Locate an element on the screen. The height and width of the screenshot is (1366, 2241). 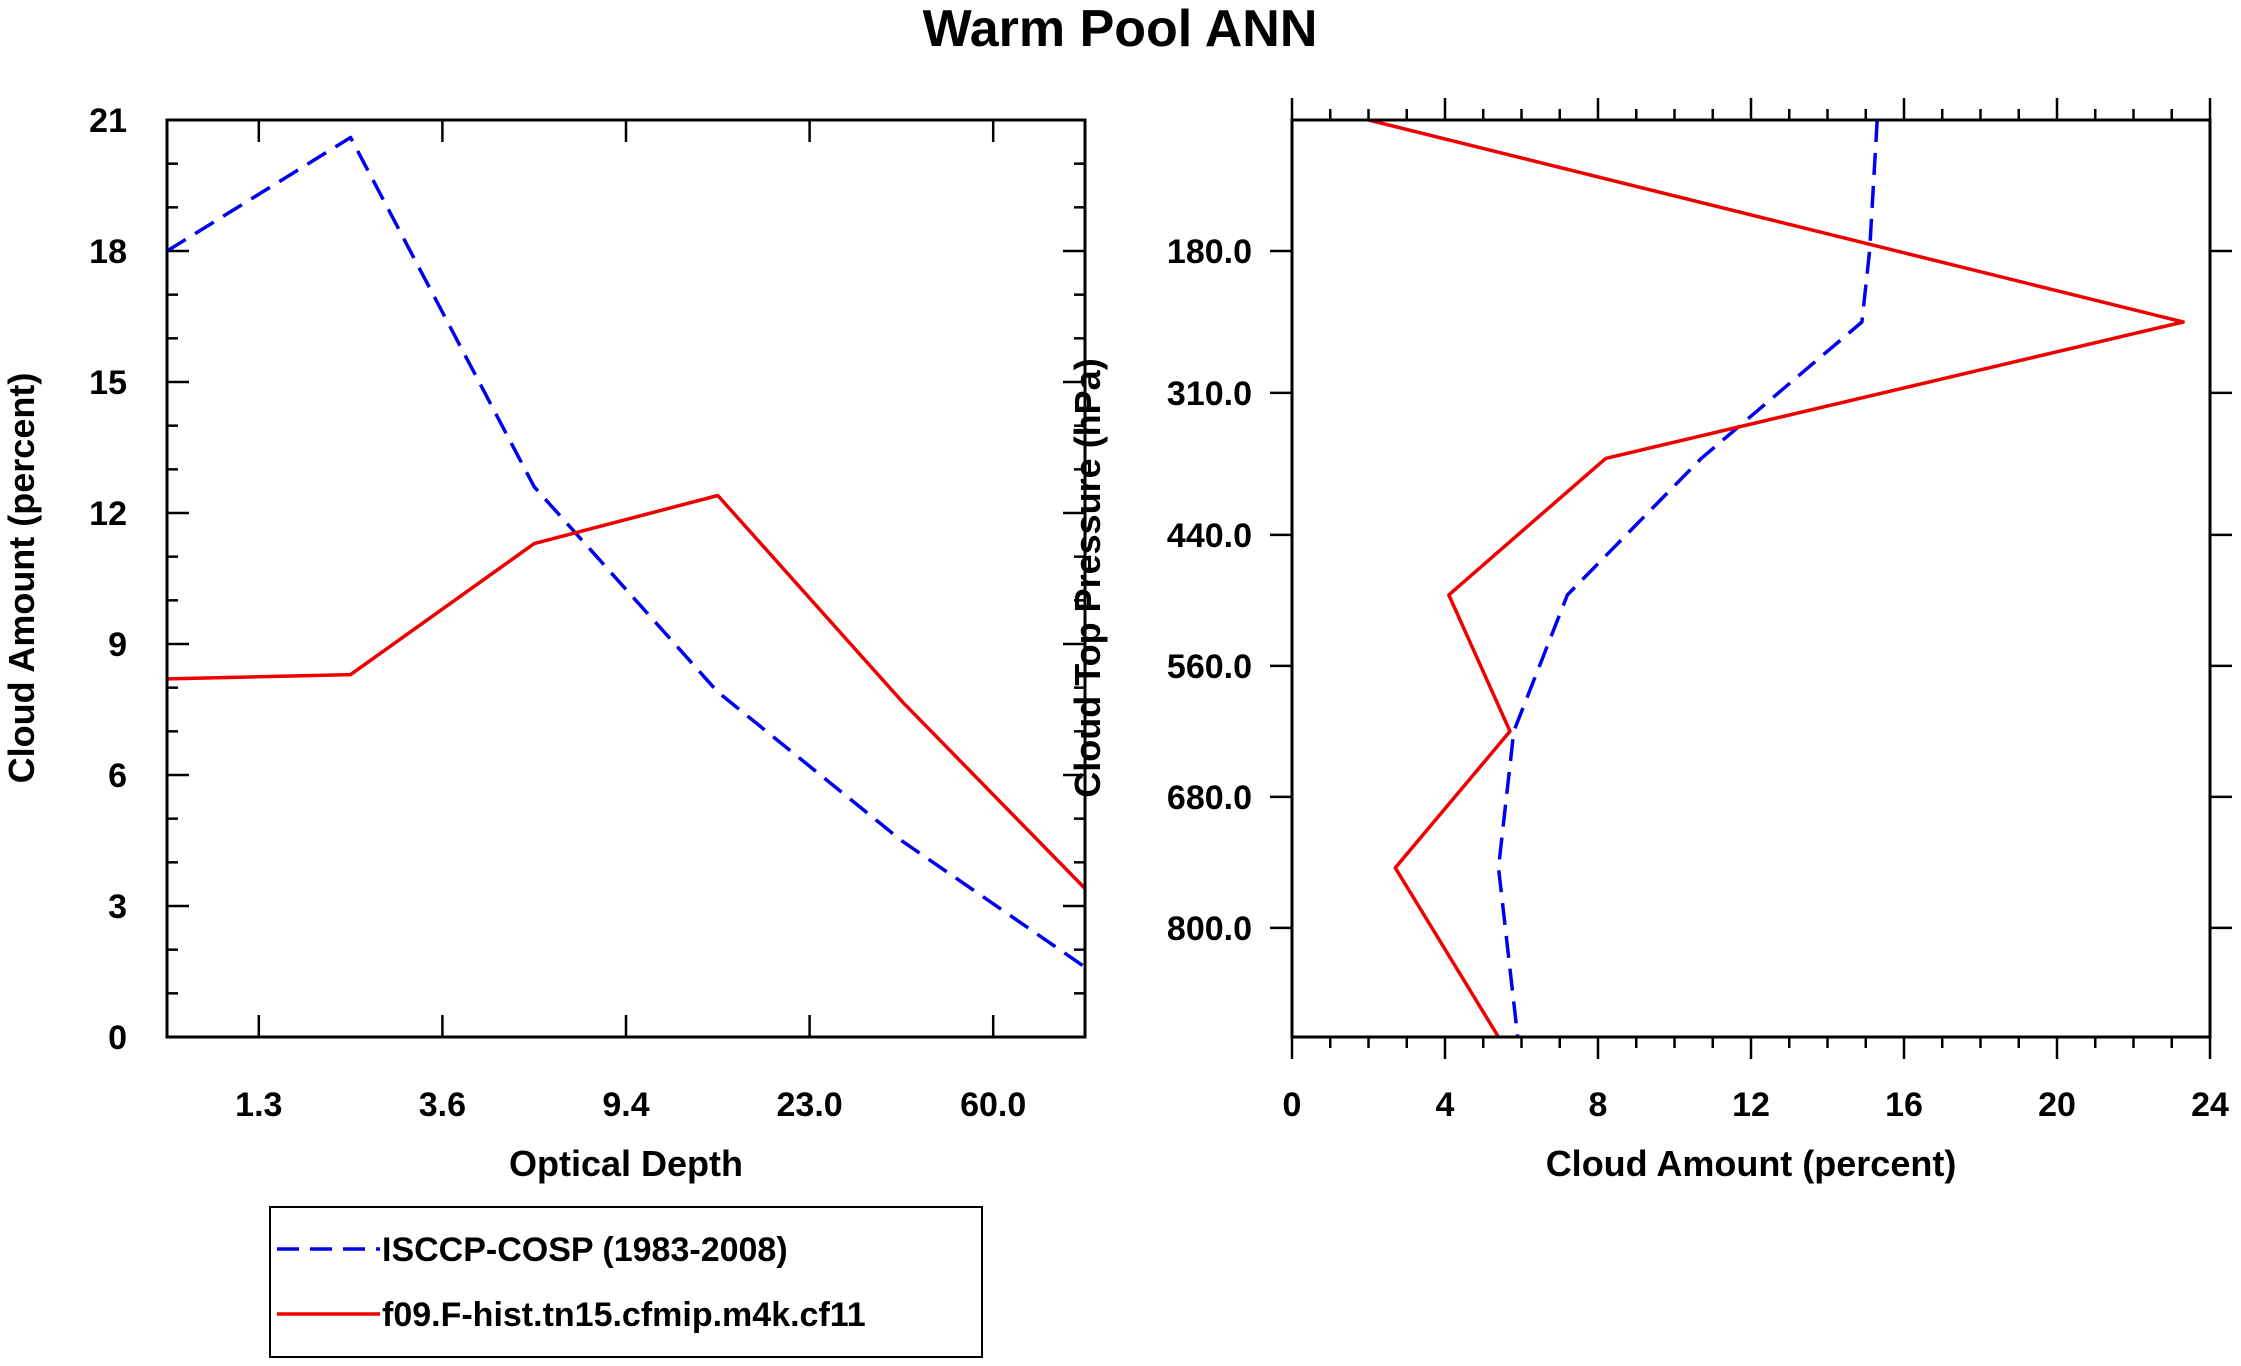
right-x-tick-label: 12 is located at coordinates (1751, 1105).